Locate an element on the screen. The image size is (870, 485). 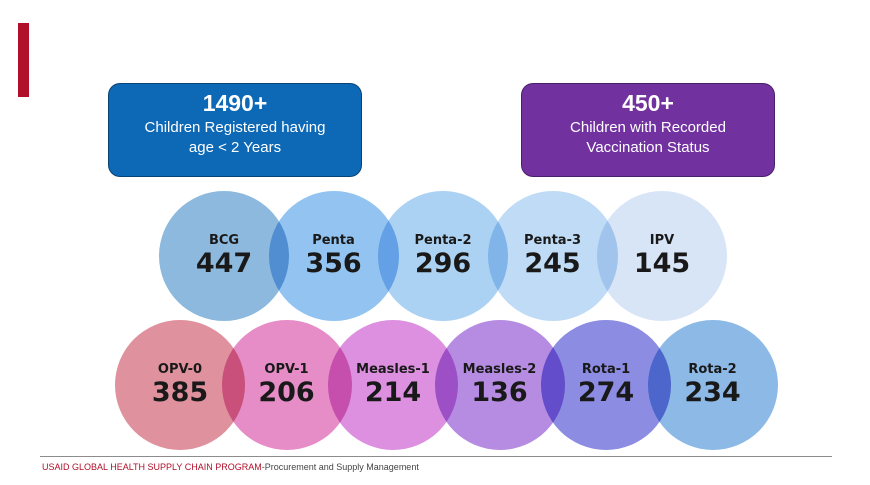
vaccine-name: OPV-1 is located at coordinates (286, 369).